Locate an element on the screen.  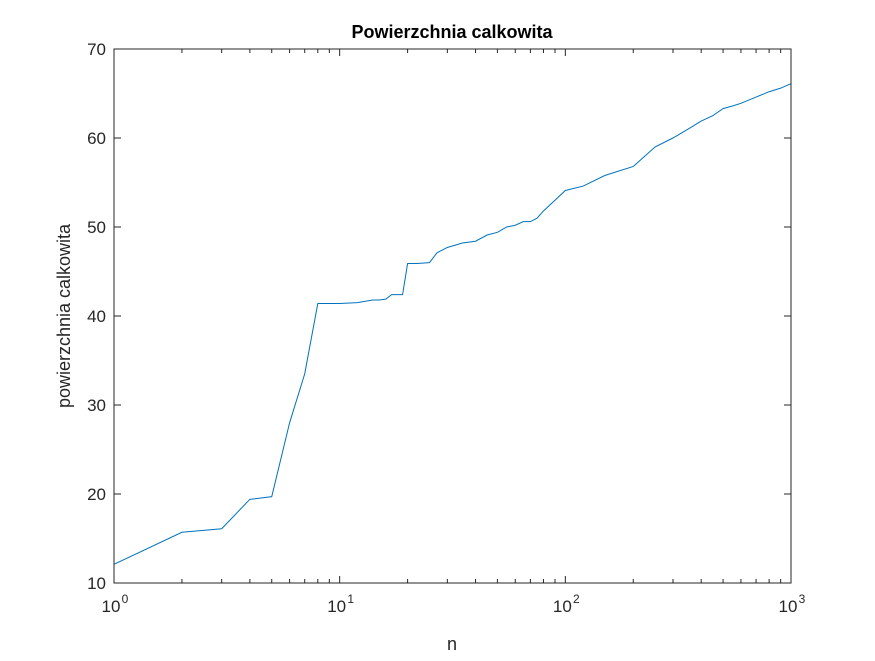
y-tick-label: 30 is located at coordinates (96, 405).